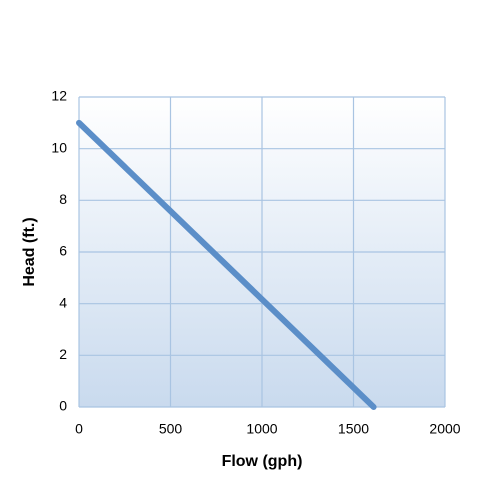 The image size is (500, 500). I want to click on y-tick-label: 10, so click(59, 147).